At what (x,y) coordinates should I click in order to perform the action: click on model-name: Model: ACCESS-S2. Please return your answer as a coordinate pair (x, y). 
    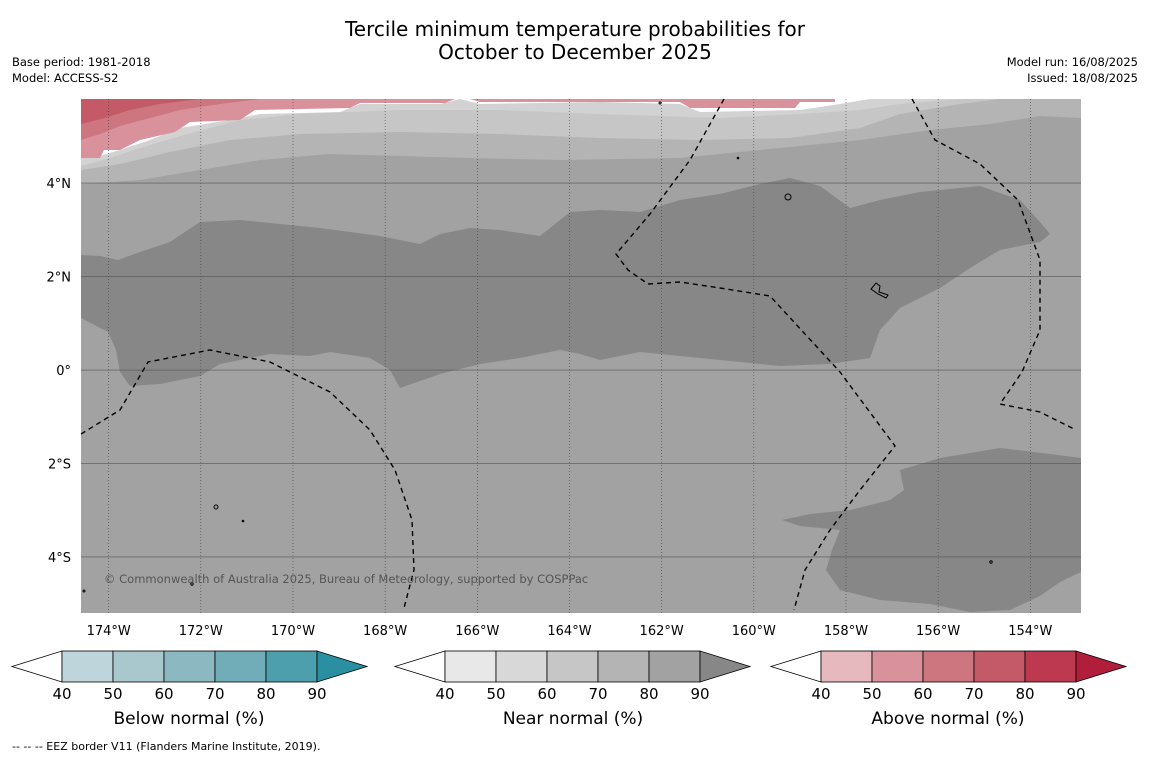
    Looking at the image, I should click on (65, 78).